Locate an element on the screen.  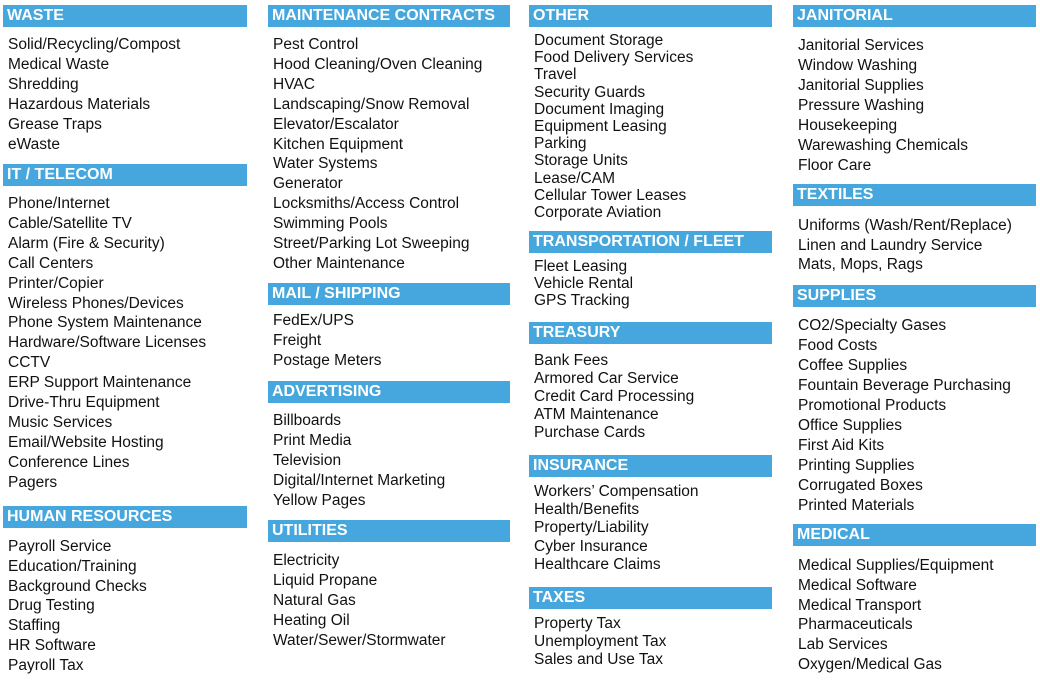
list-item: Cellular Tower Leases is located at coordinates (610, 195).